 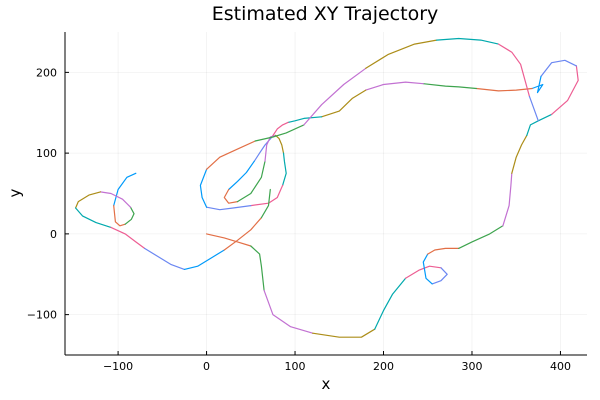 I want to click on x-tick-label: 100, so click(x=295, y=366).